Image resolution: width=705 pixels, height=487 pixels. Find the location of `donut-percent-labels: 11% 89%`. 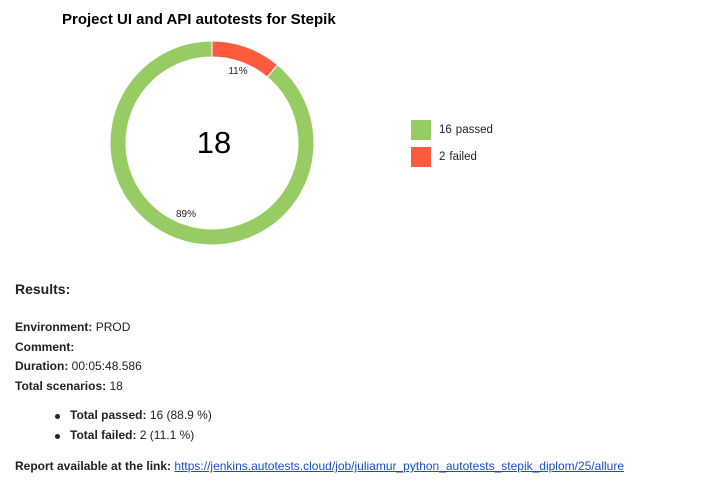

donut-percent-labels: 11% 89% is located at coordinates (212, 143).